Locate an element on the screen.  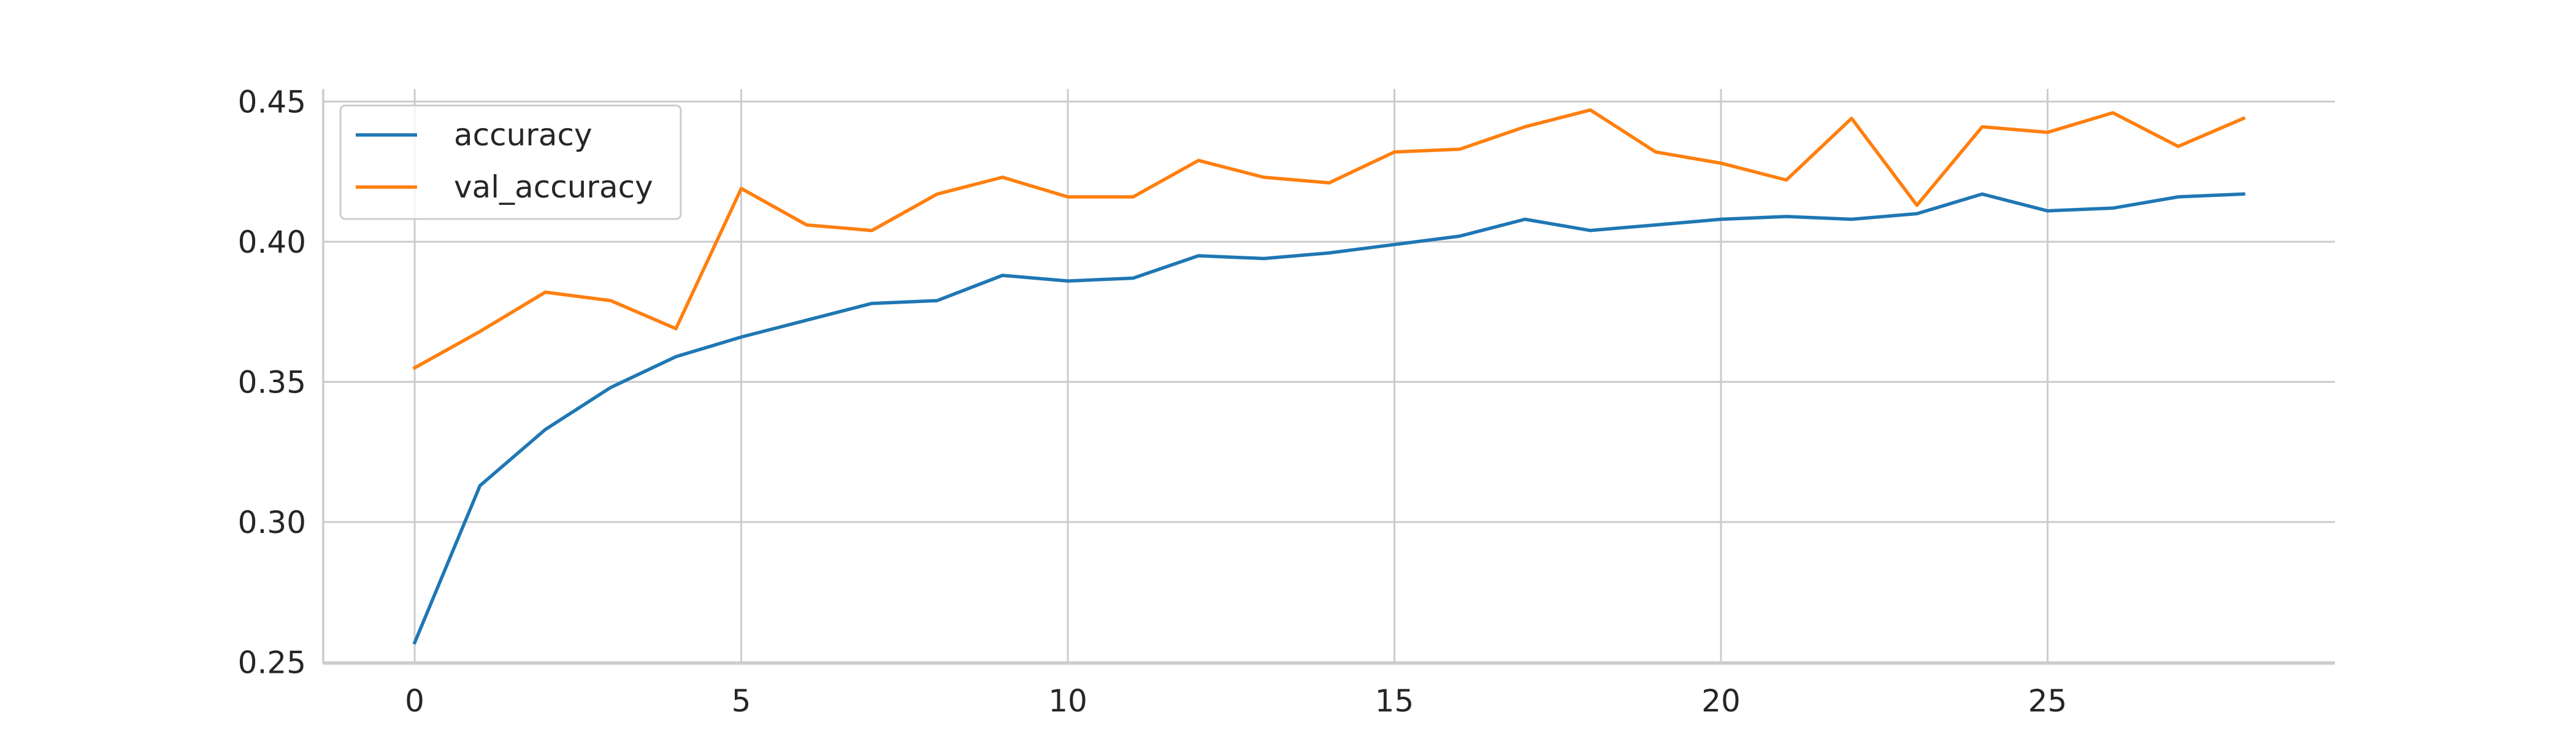
legend-label-val-accuracy: val_accuracy is located at coordinates (553, 187).